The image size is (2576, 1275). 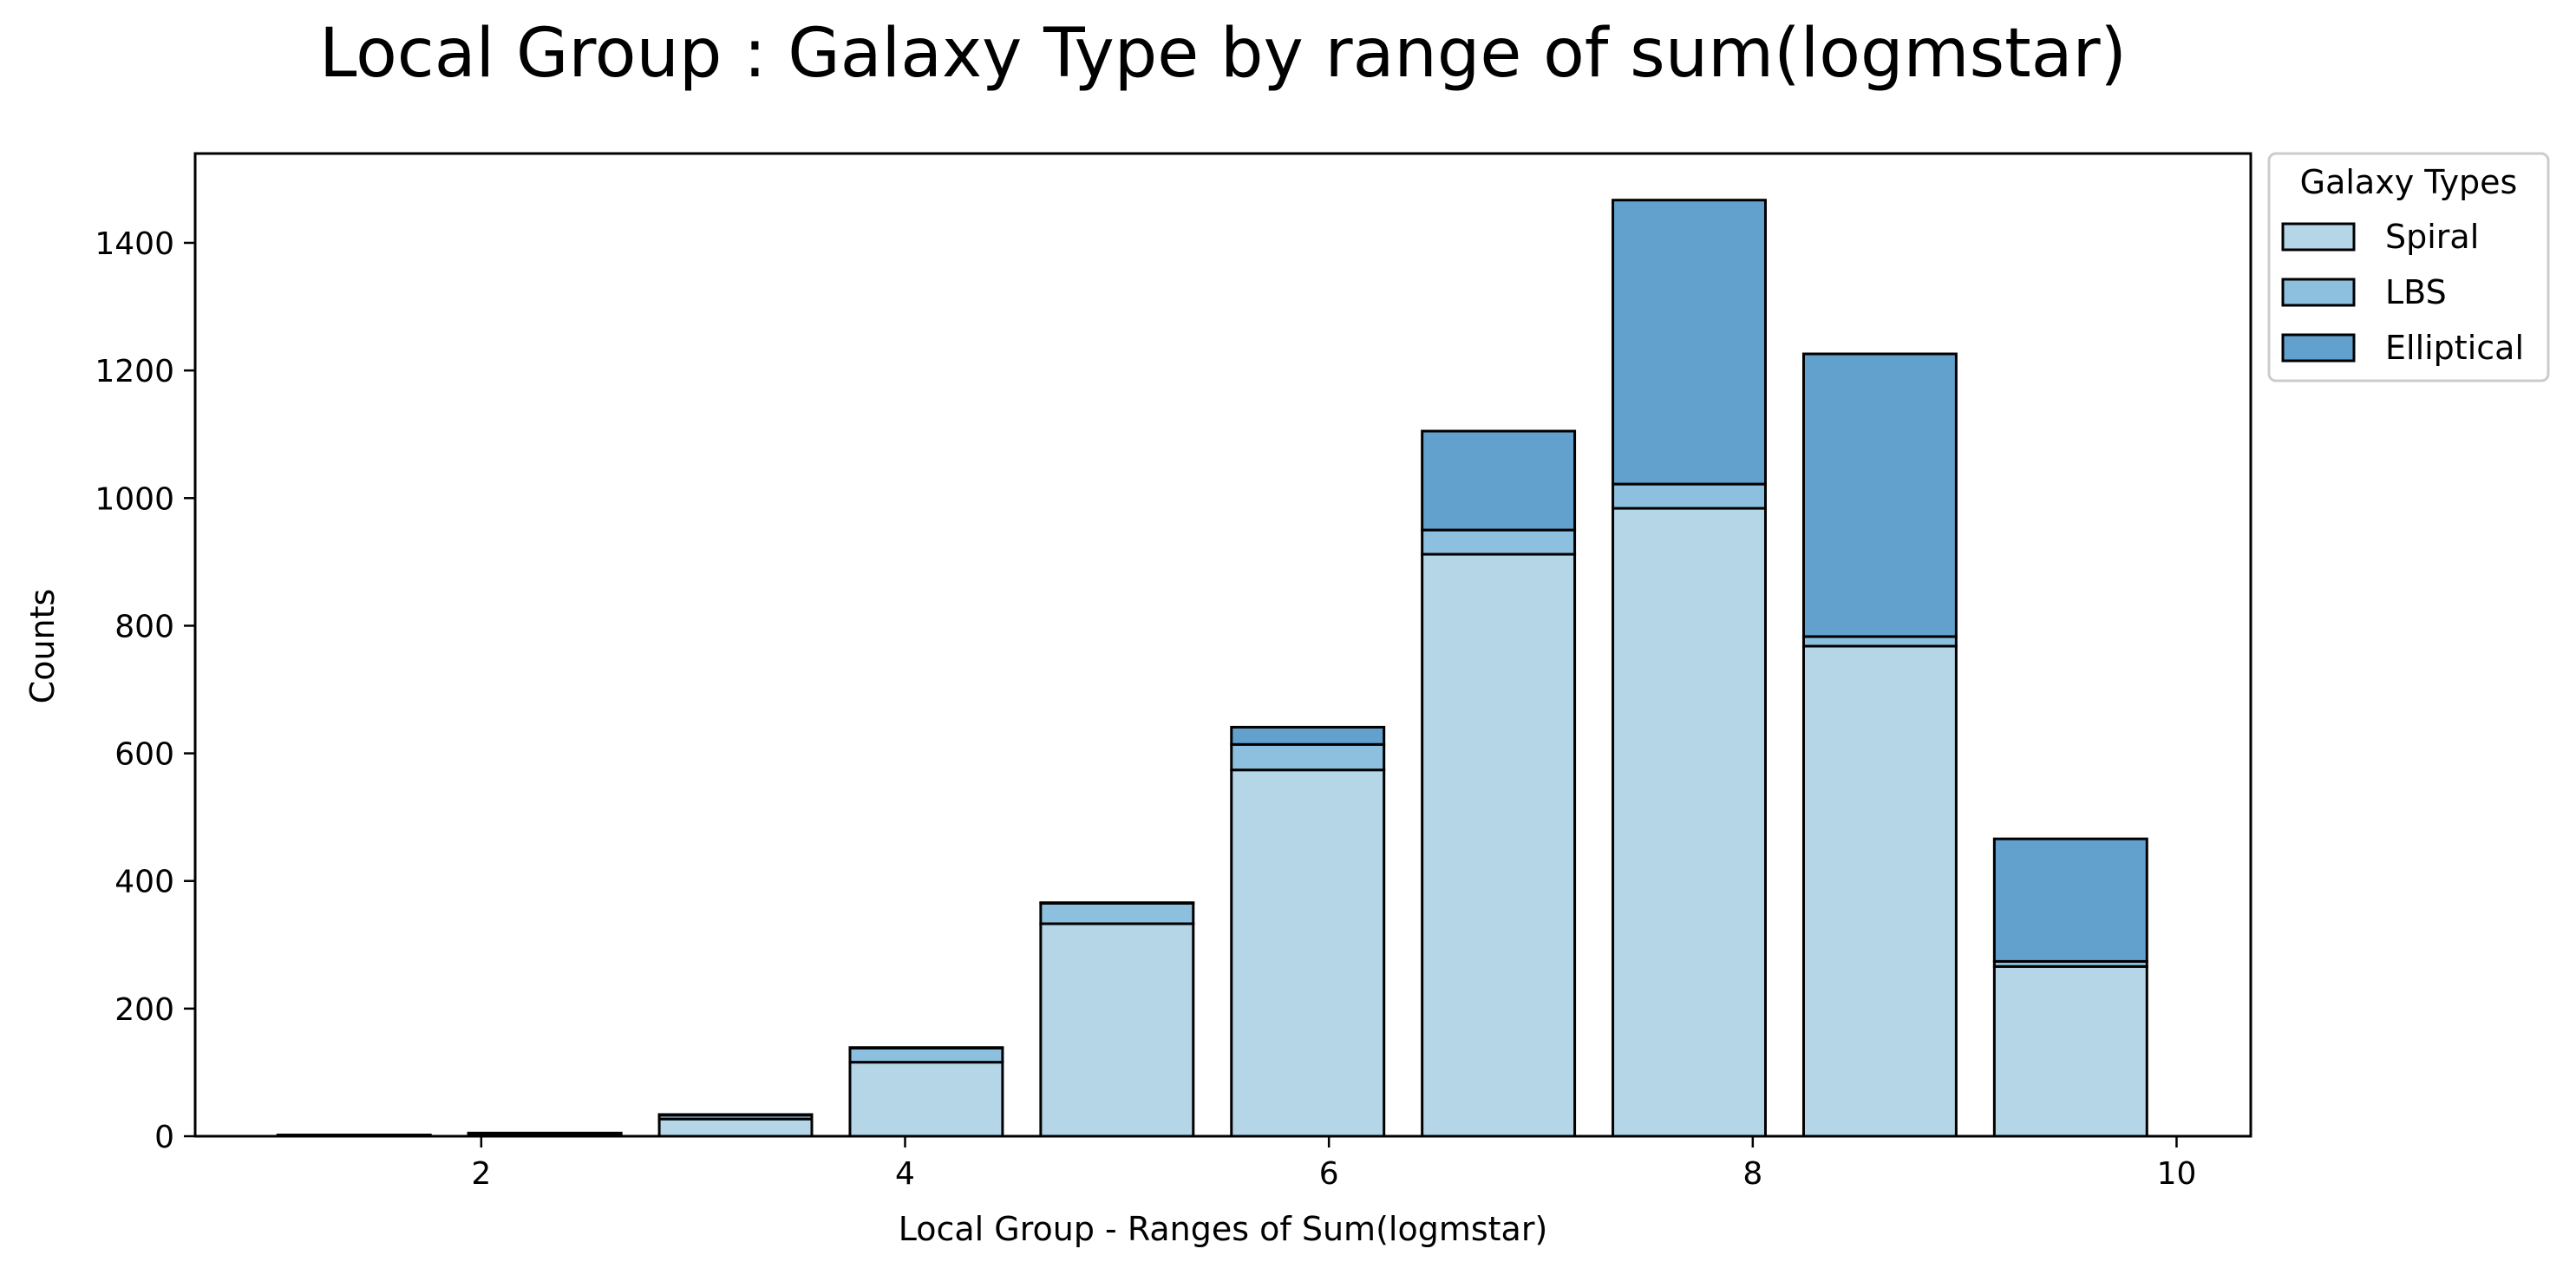 I want to click on legend: Galaxy Types Spiral LBS Elliptical, so click(x=2408, y=267).